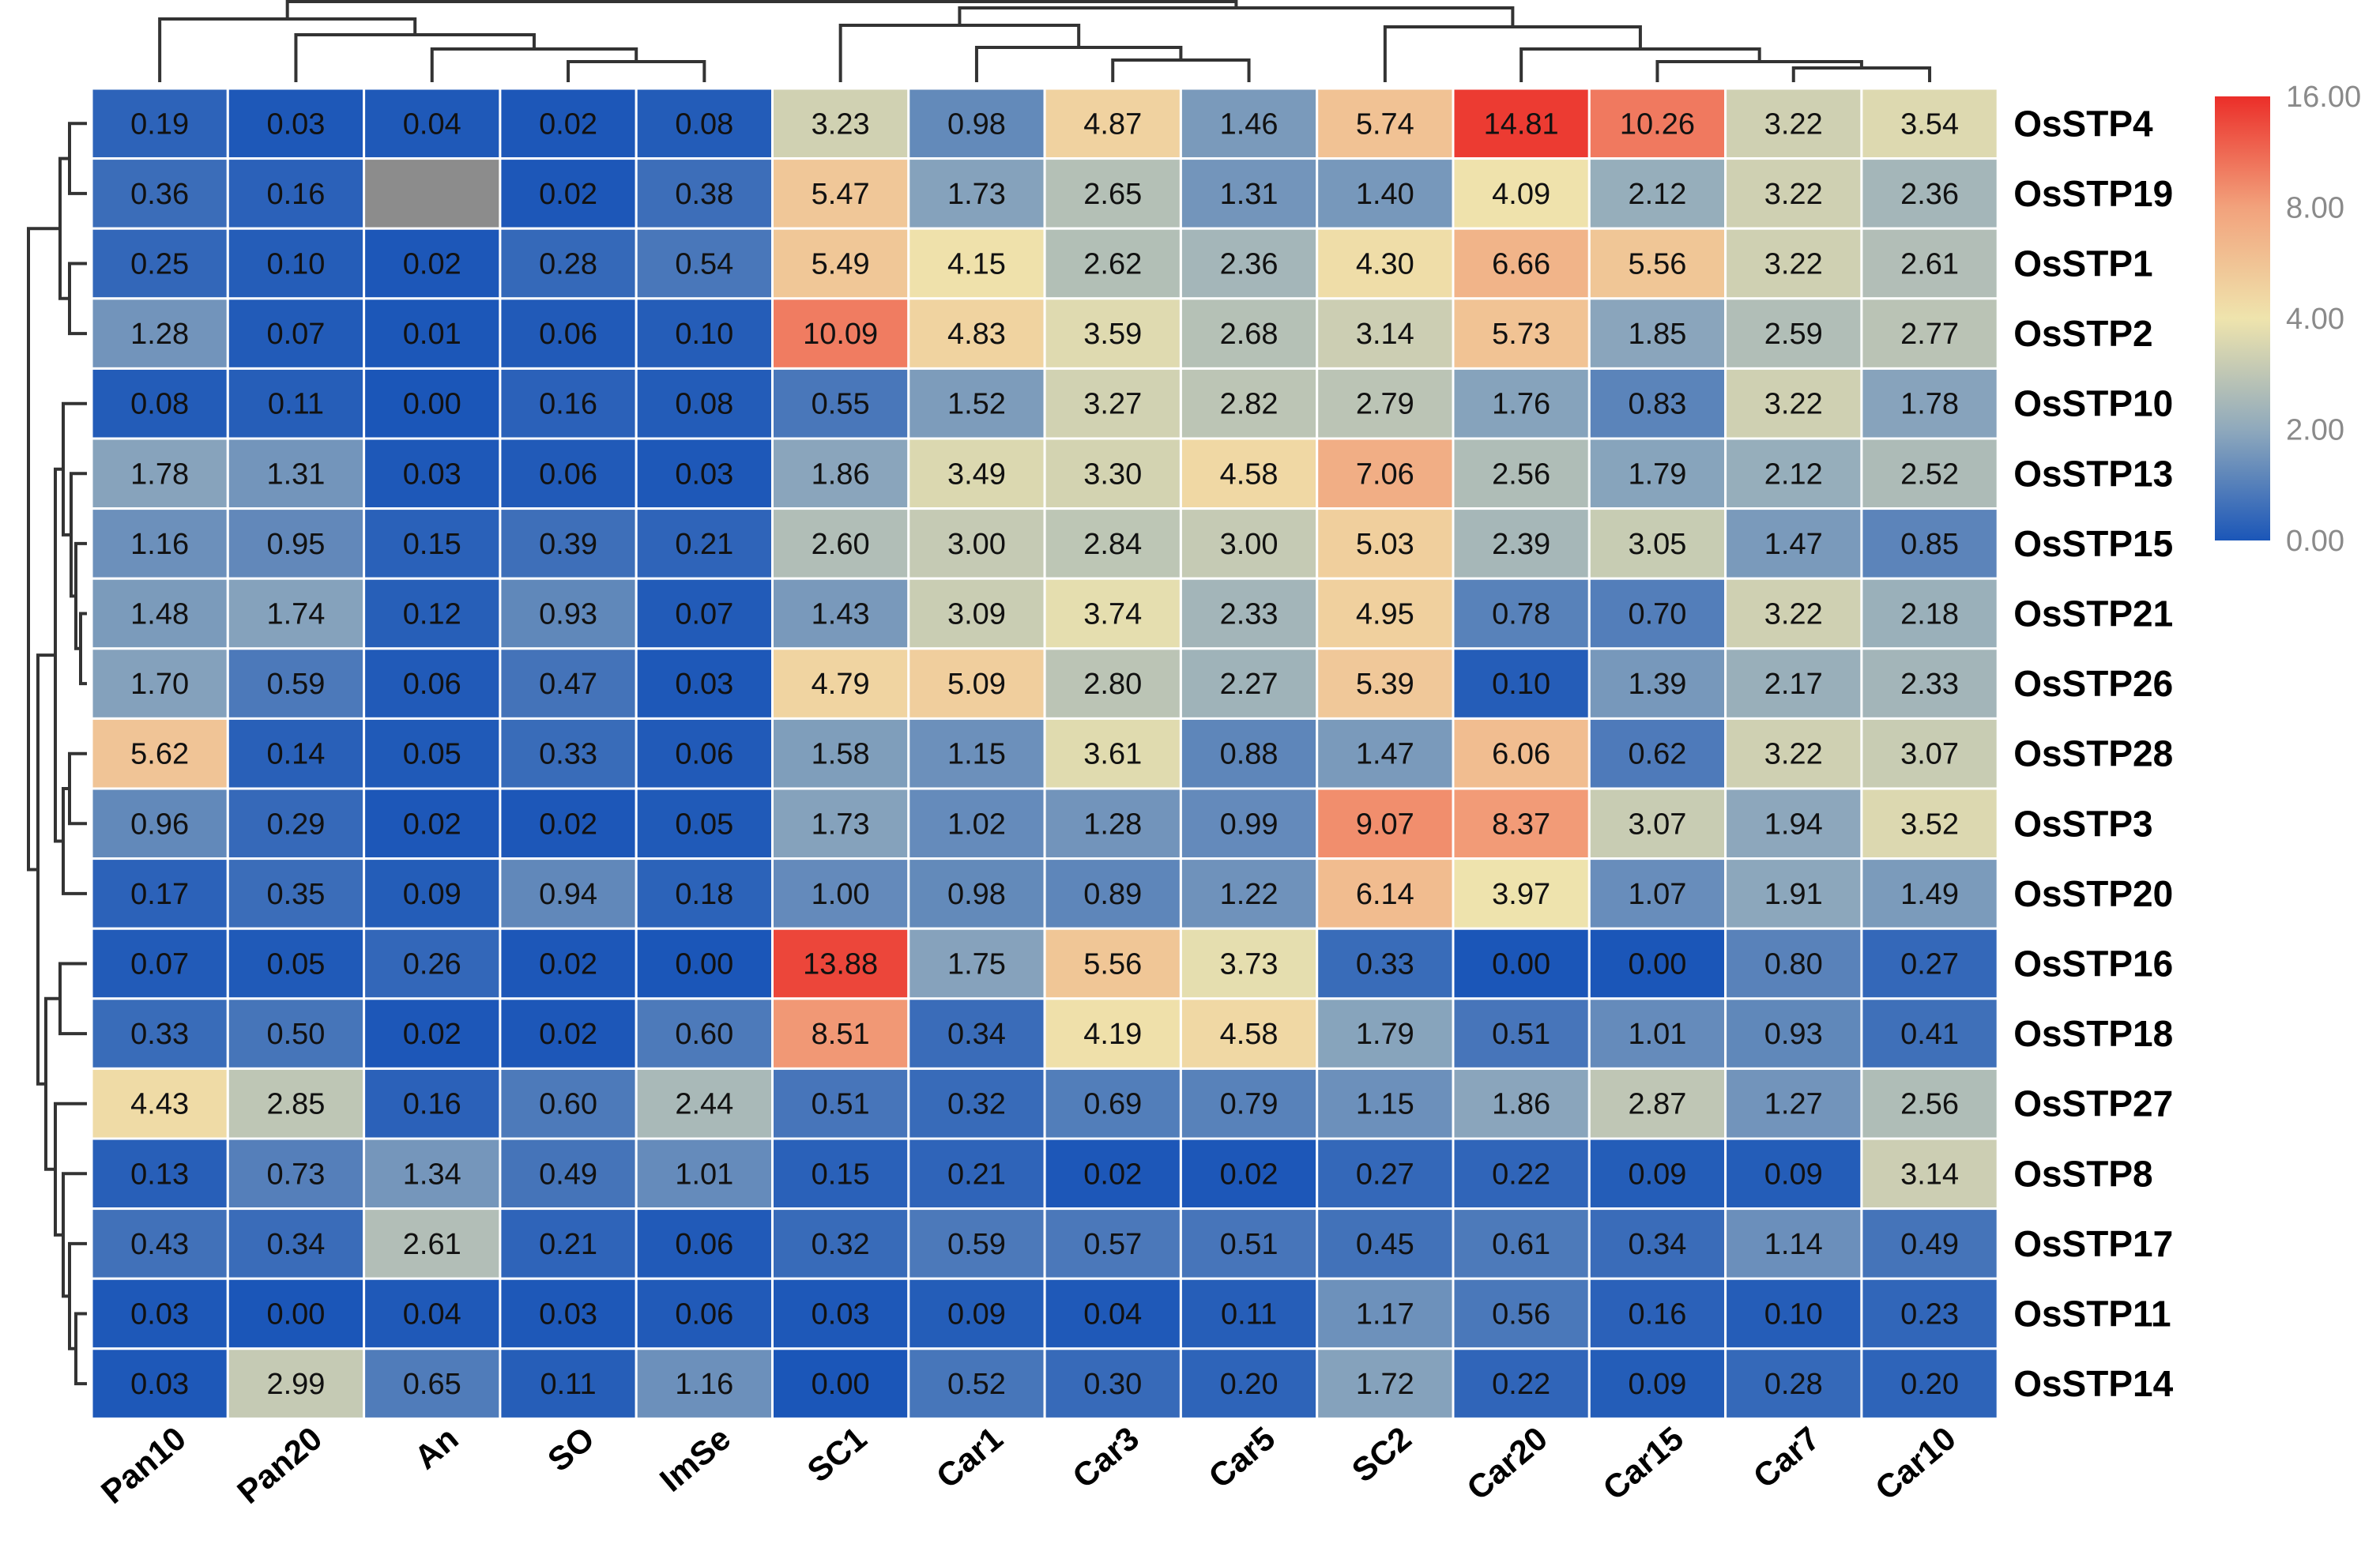  What do you see at coordinates (568, 1384) in the screenshot?
I see `cell-value-label: 0.11` at bounding box center [568, 1384].